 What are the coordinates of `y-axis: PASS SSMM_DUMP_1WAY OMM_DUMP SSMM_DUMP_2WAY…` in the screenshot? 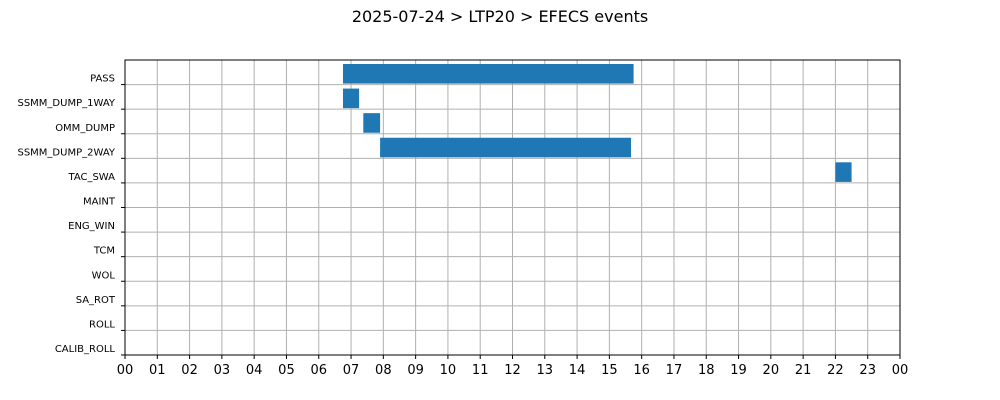 It's located at (71, 215).